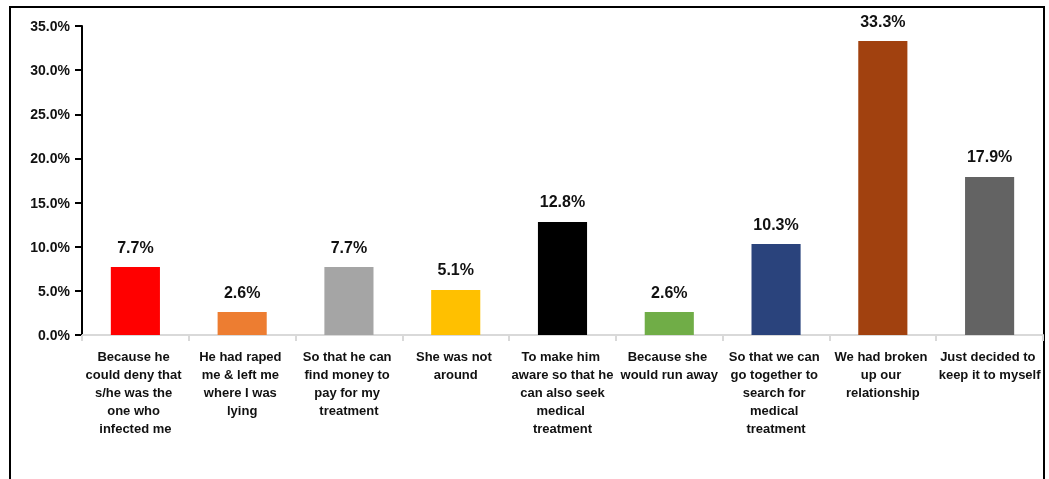 This screenshot has width=1049, height=479. I want to click on x-tick-label: So that he can find money to pay for my treatment, so click(349, 383).